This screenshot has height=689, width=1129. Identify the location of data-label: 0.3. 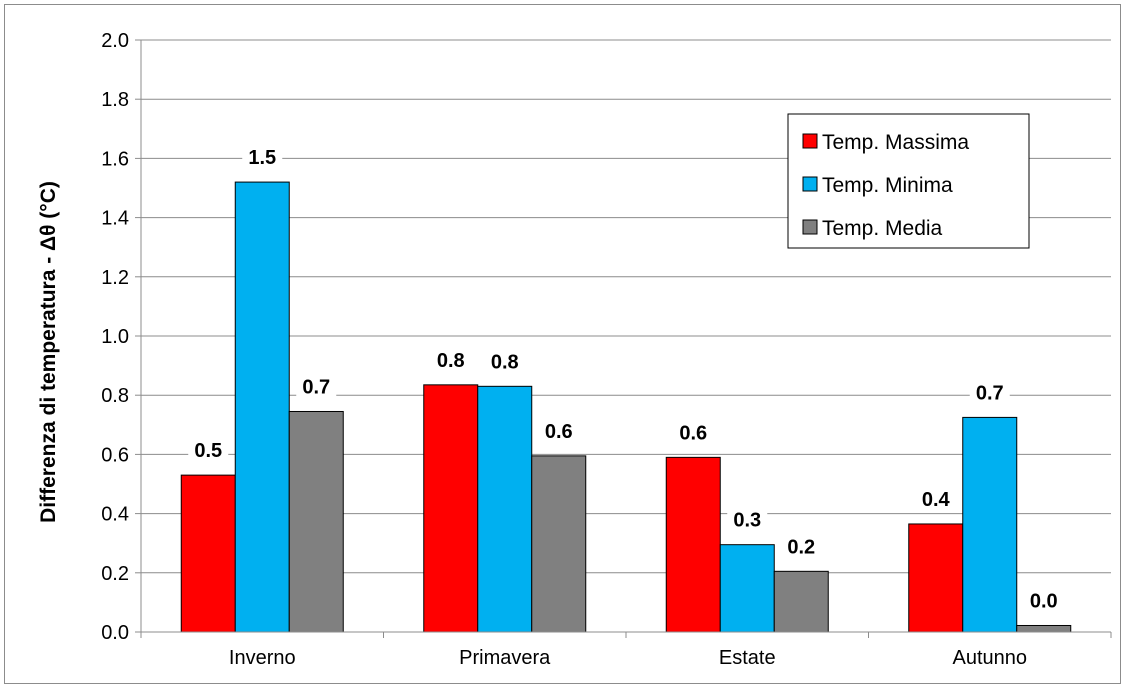
(747, 521).